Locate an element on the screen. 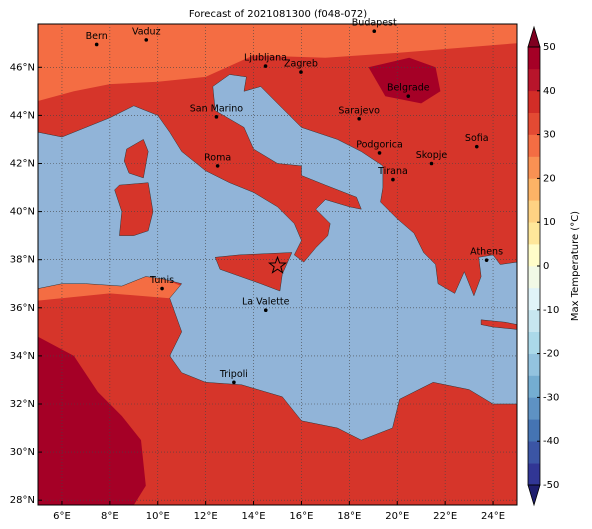 The width and height of the screenshot is (592, 529). y-tick-label: 46°N is located at coordinates (22, 67).